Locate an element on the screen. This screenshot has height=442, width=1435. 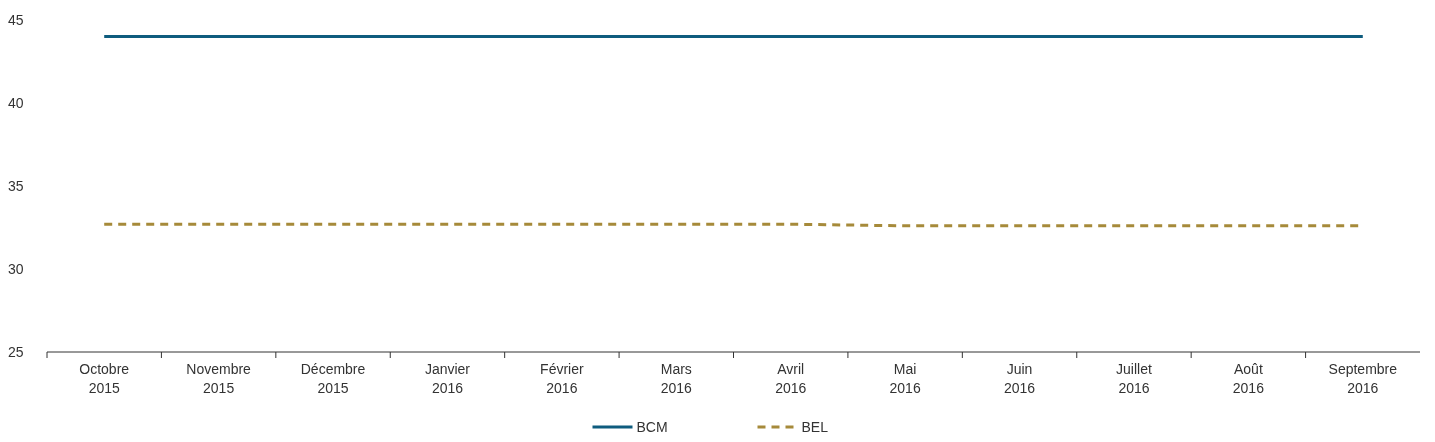
x-tick-label: Février 2016 is located at coordinates (562, 378).